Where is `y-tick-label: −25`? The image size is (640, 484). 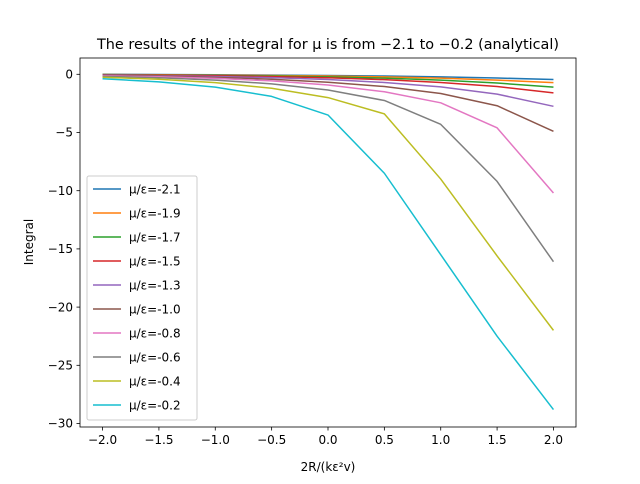 y-tick-label: −25 is located at coordinates (60, 366).